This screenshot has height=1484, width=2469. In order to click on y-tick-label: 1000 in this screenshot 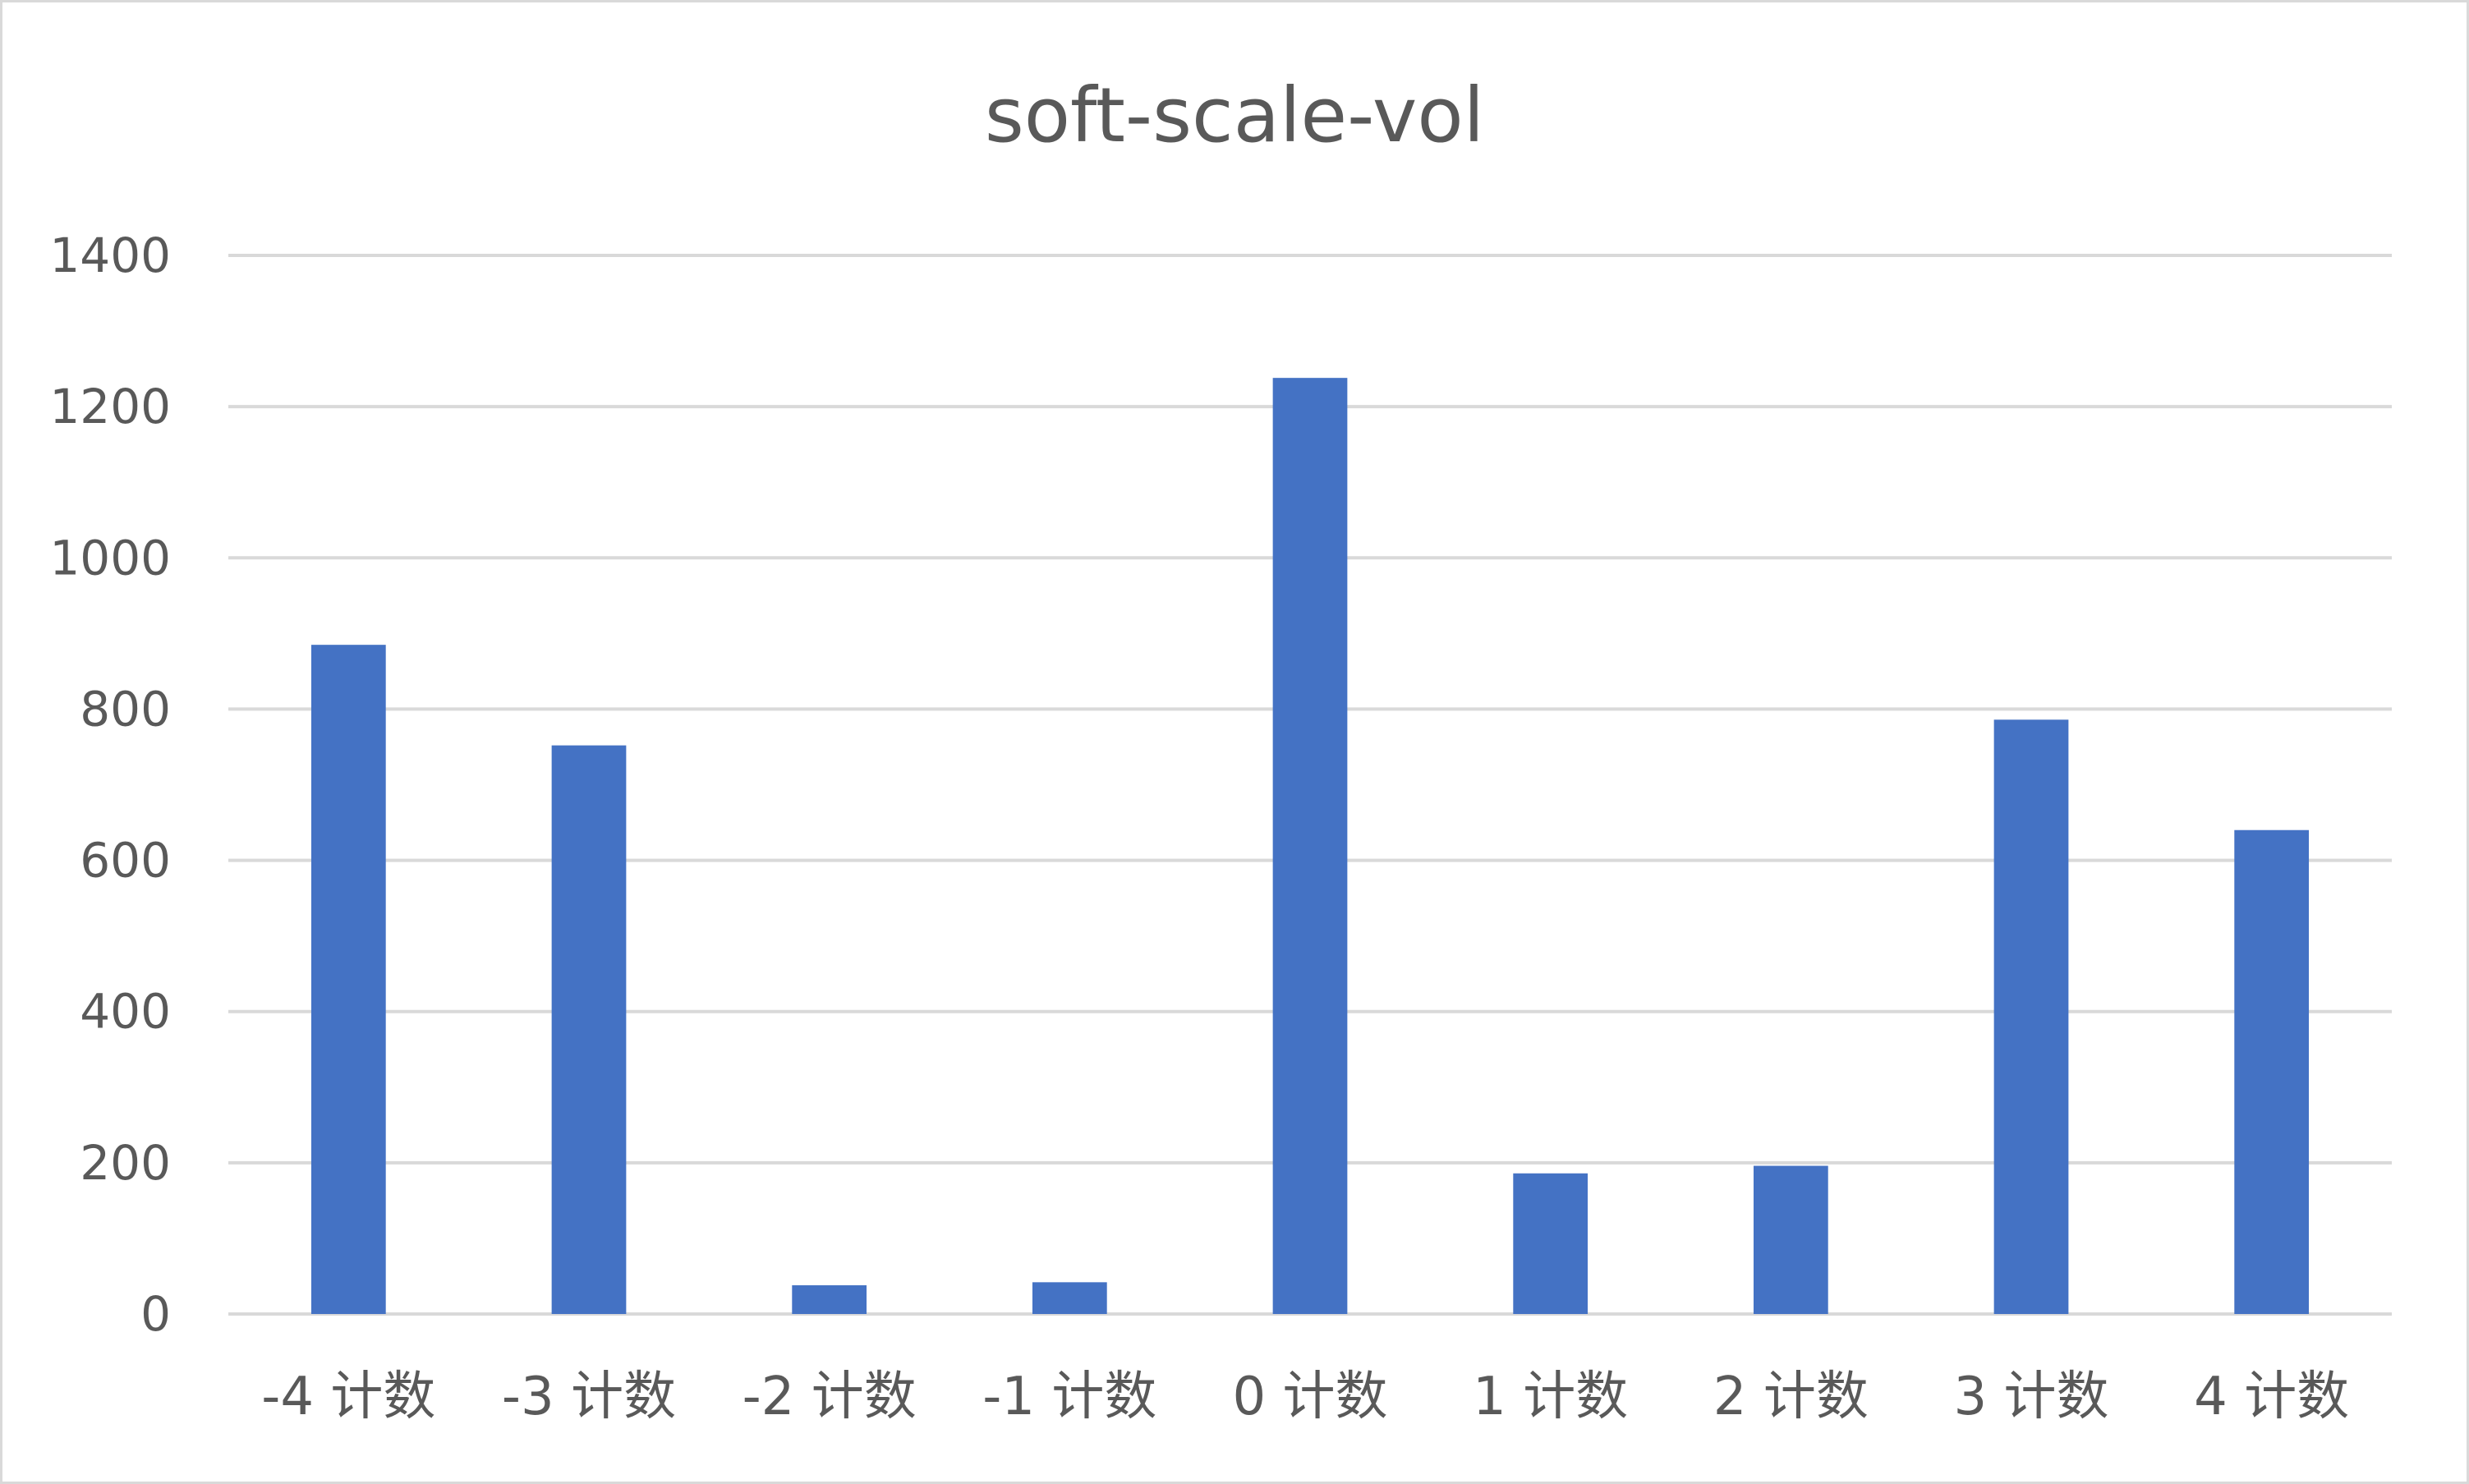, I will do `click(110, 558)`.